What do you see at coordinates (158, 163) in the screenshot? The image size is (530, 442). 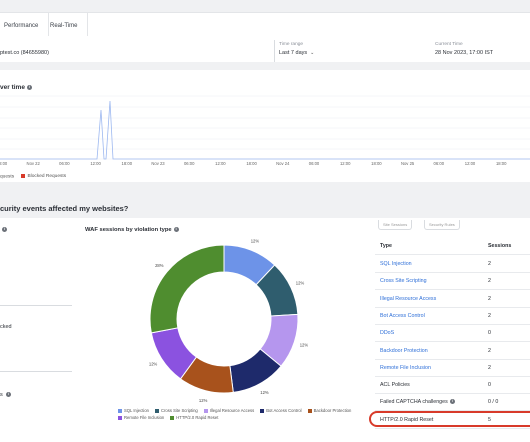 I see `x-tick-label: Nov 23` at bounding box center [158, 163].